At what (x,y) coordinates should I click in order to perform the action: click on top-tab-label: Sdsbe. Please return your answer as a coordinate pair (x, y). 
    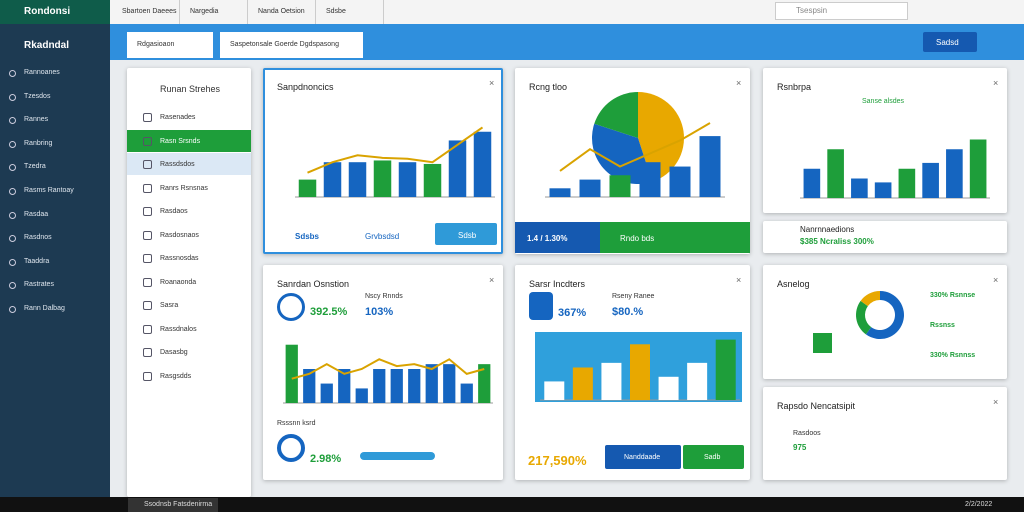
    Looking at the image, I should click on (336, 11).